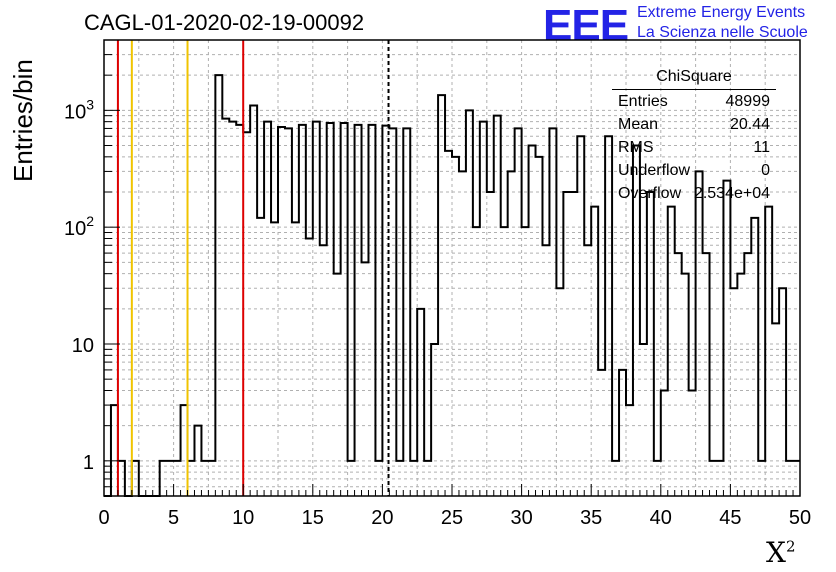 The height and width of the screenshot is (572, 836). What do you see at coordinates (661, 518) in the screenshot?
I see `x-tick-label: 40` at bounding box center [661, 518].